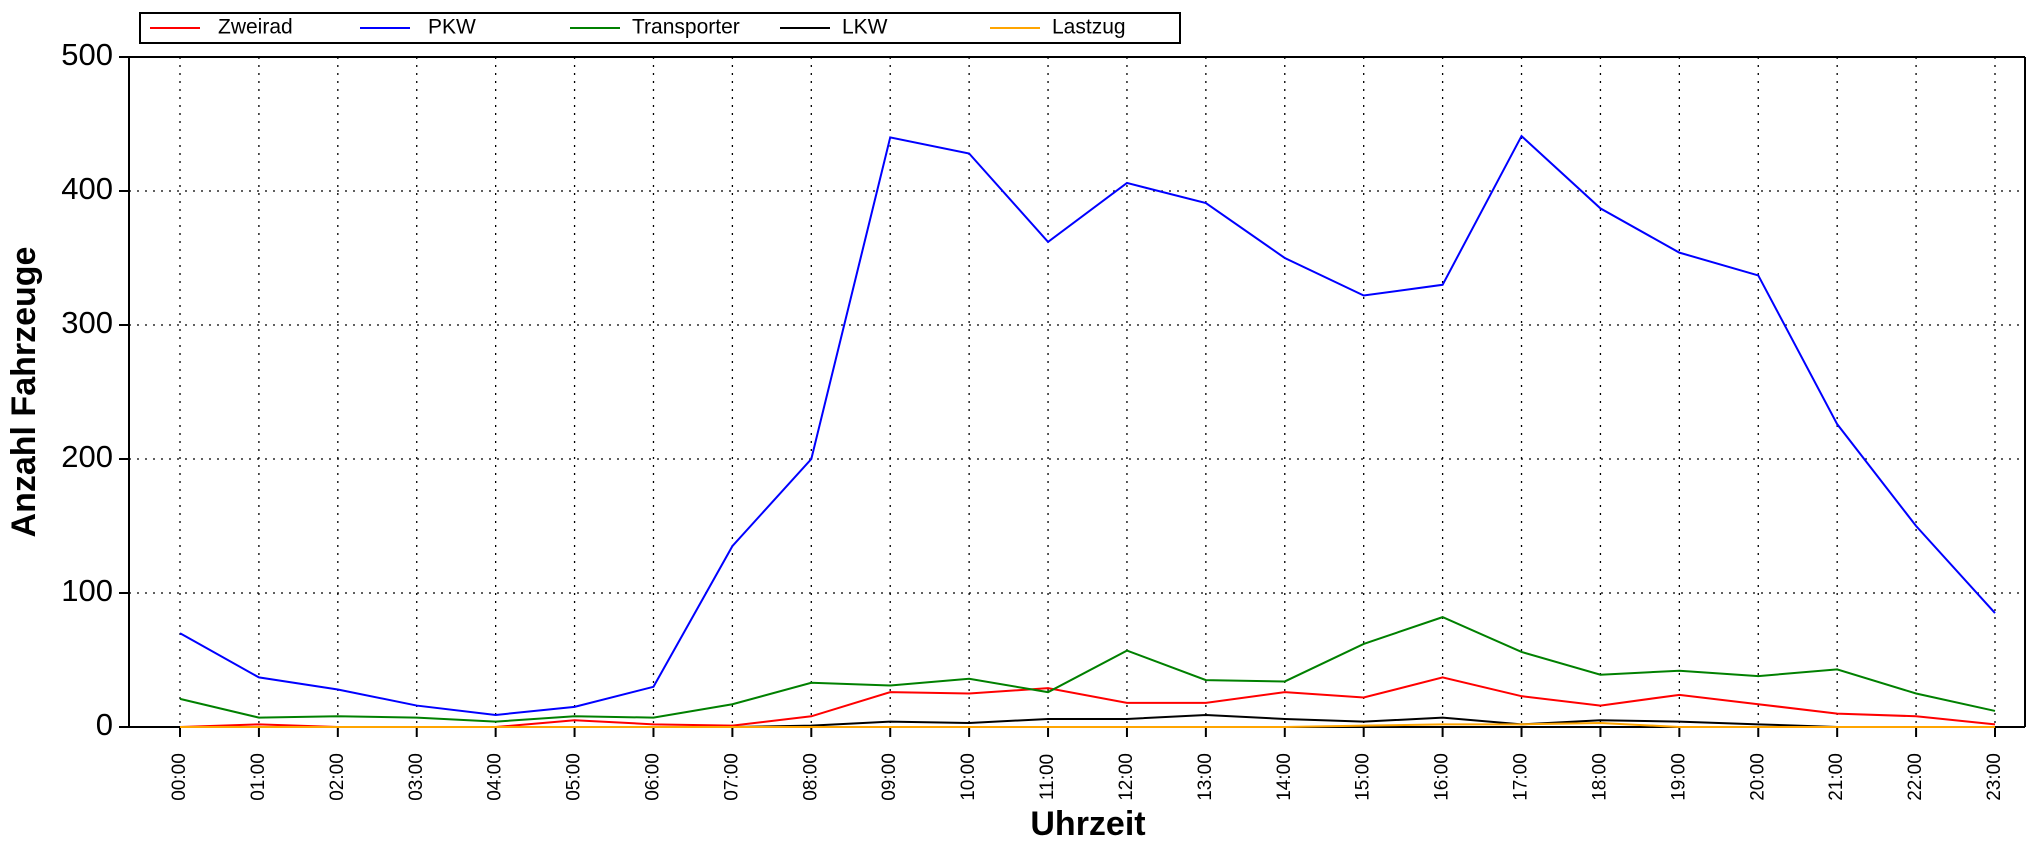 The height and width of the screenshot is (843, 2026). What do you see at coordinates (258, 777) in the screenshot?
I see `x-tick-label: 01:00` at bounding box center [258, 777].